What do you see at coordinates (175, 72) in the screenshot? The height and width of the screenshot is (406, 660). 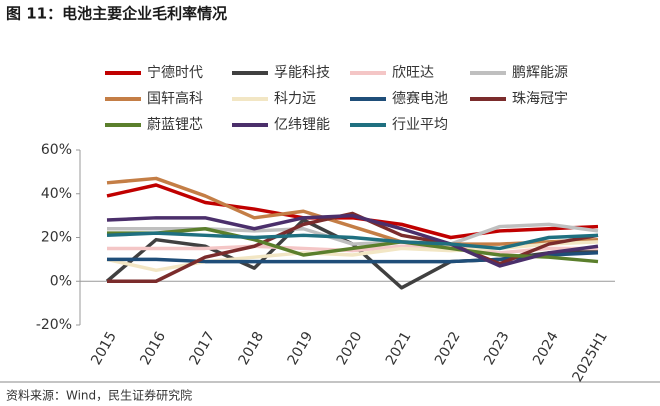 I see `legend-label: 宁德时代` at bounding box center [175, 72].